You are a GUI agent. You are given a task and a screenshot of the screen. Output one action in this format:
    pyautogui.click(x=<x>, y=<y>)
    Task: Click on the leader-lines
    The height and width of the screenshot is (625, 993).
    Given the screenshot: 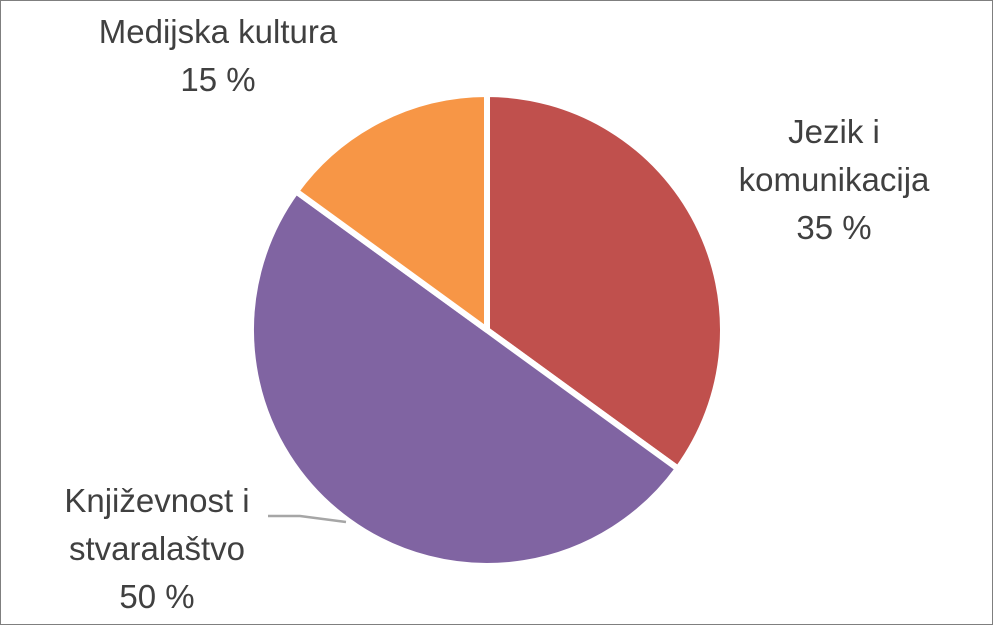 What is the action you would take?
    pyautogui.click(x=307, y=519)
    